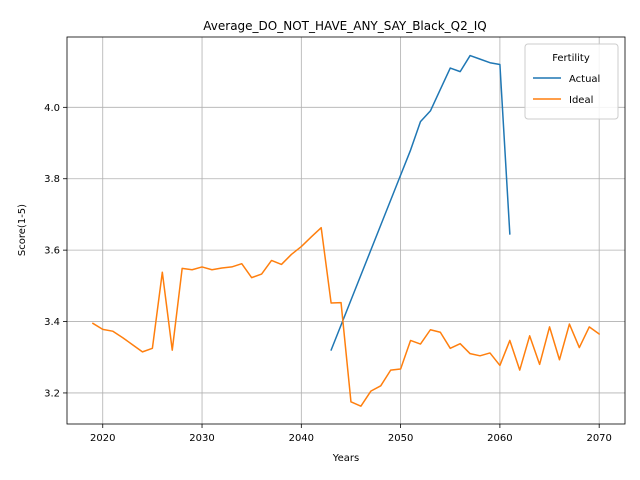 The image size is (640, 480). Describe the element at coordinates (581, 100) in the screenshot. I see `legend-label-ideal: Ideal` at that location.